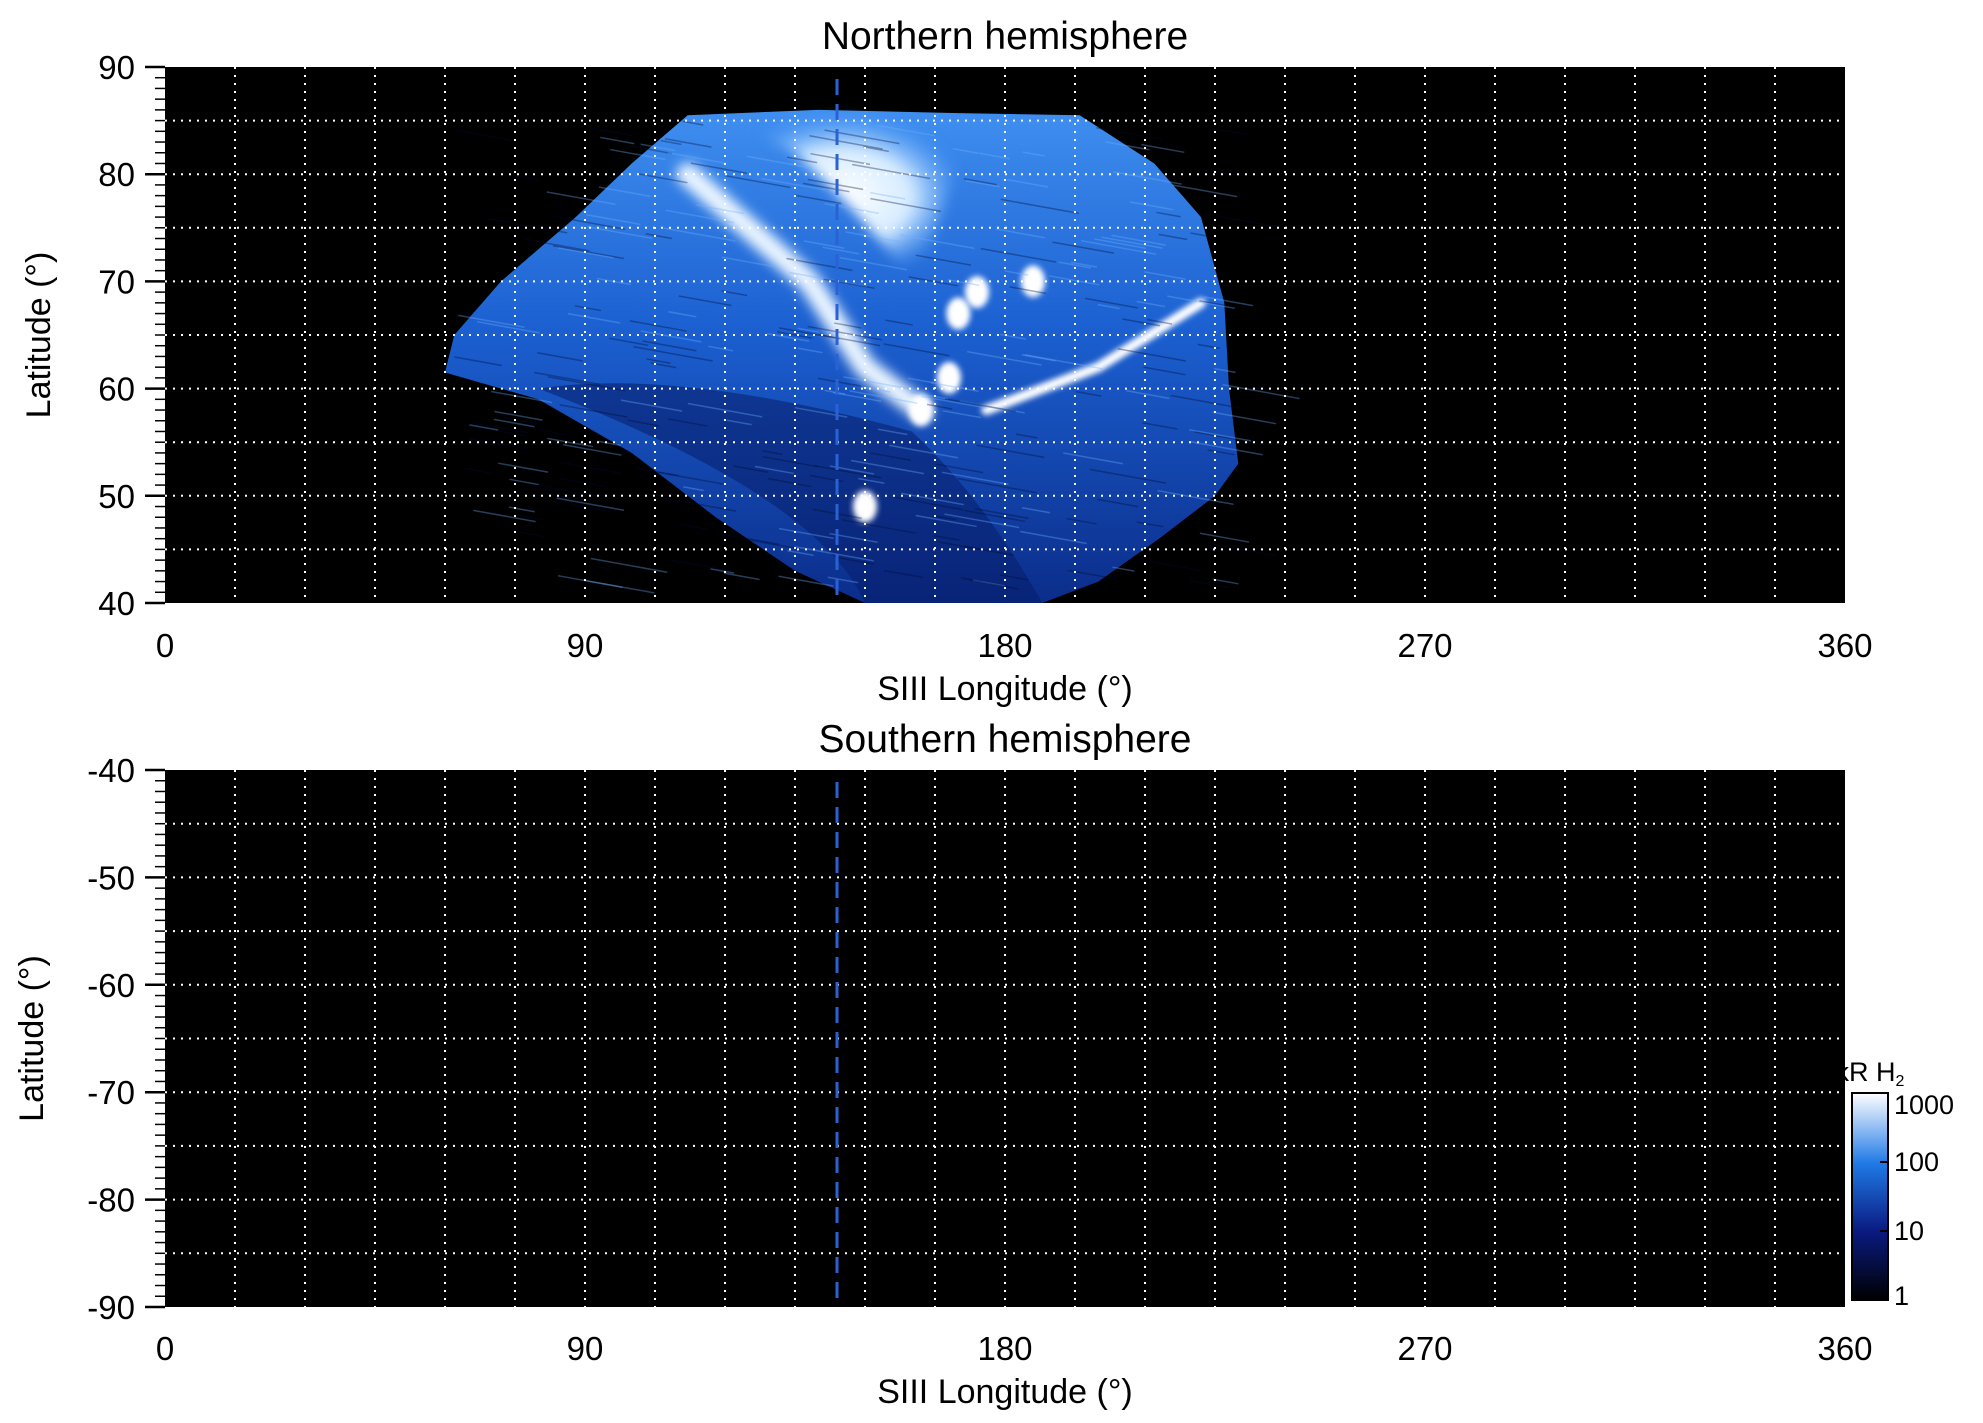  What do you see at coordinates (1005, 739) in the screenshot?
I see `southern-title: Southern hemisphere` at bounding box center [1005, 739].